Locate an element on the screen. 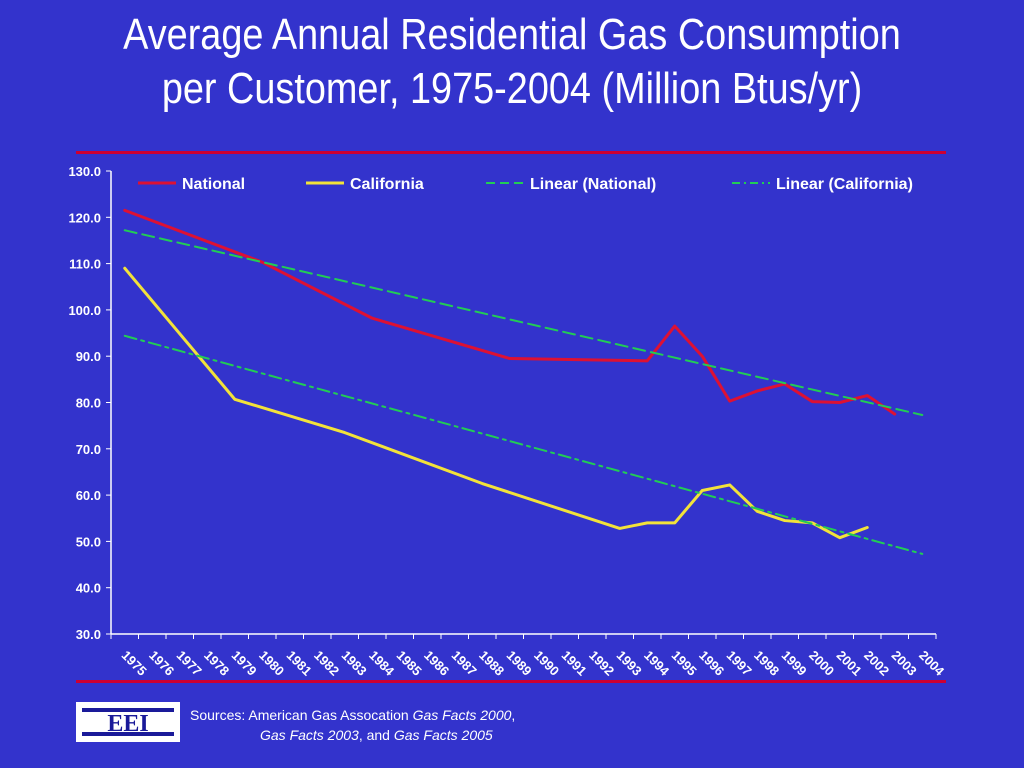 Image resolution: width=1024 pixels, height=768 pixels. x-tick-label: 1975 is located at coordinates (134, 663).